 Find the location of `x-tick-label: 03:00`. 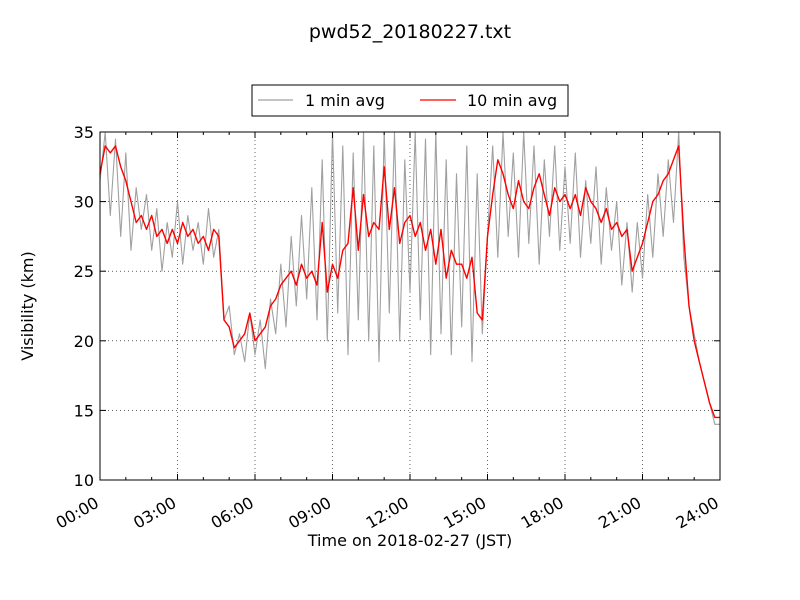

x-tick-label: 03:00 is located at coordinates (154, 513).